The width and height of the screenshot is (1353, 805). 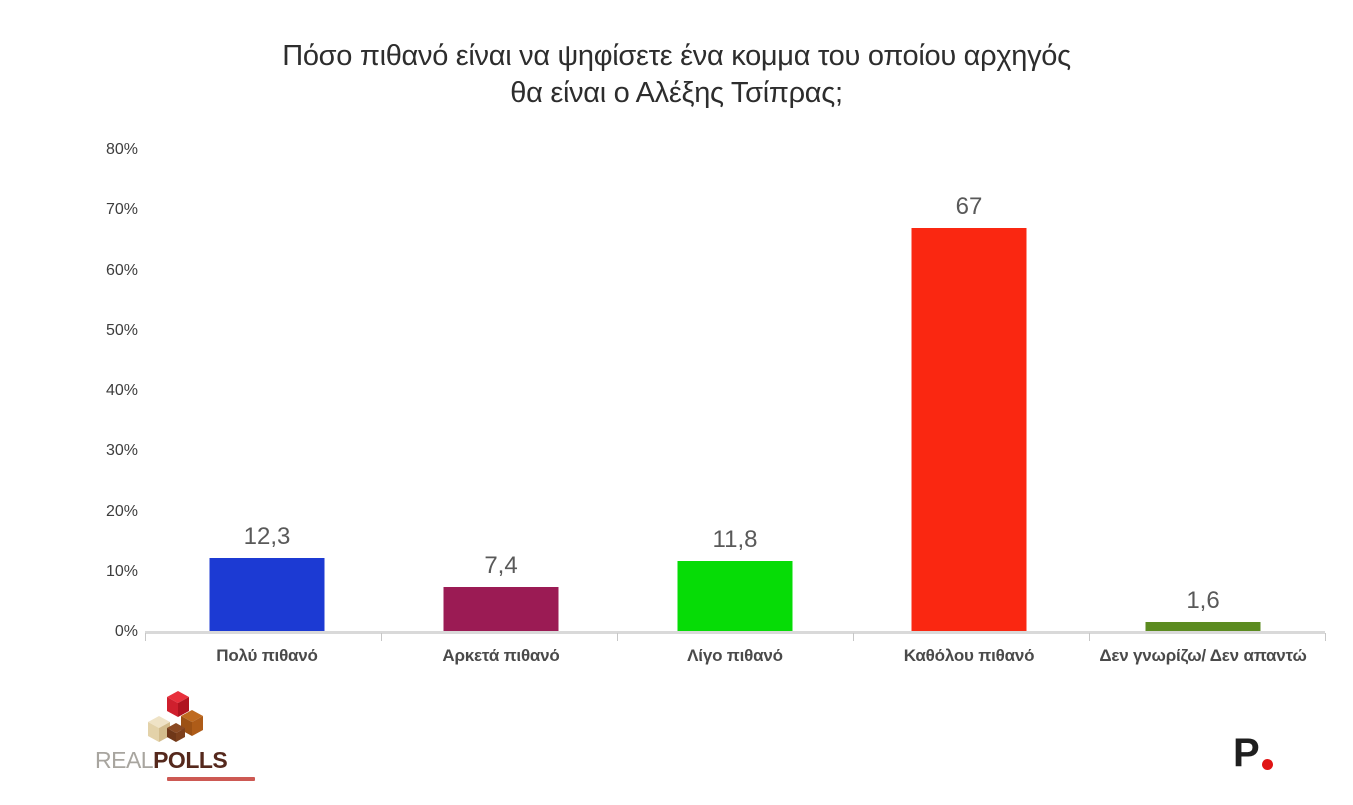 I want to click on bar-value-label: 11,8, so click(x=735, y=539).